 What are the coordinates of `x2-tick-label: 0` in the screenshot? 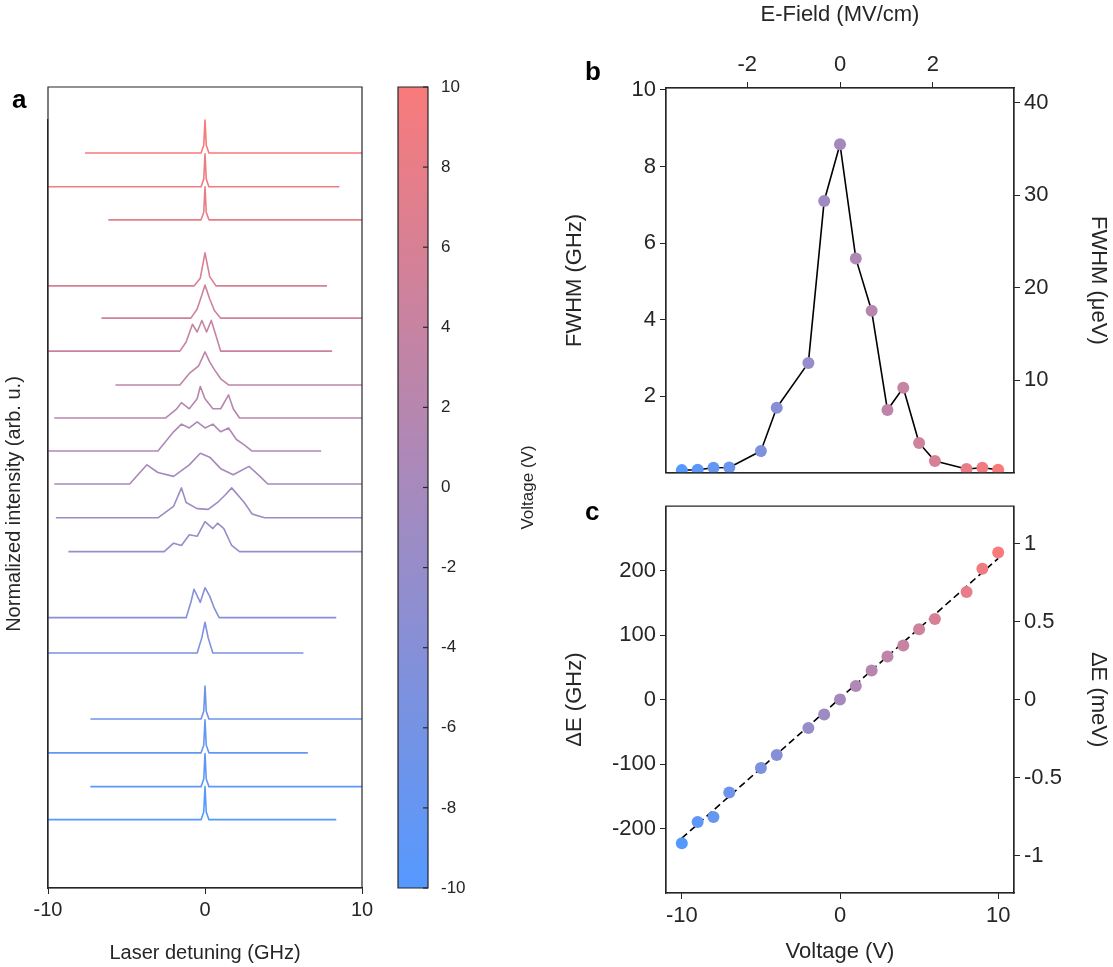 It's located at (840, 63).